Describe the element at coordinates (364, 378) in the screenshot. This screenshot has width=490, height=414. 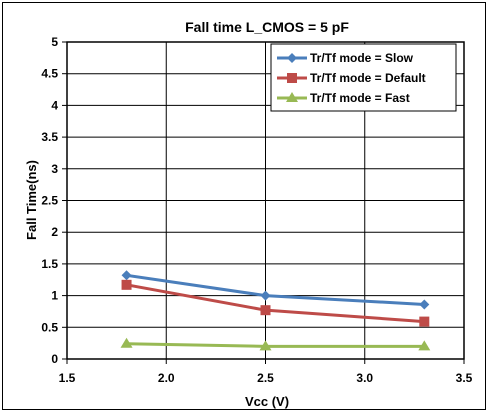
I see `x-tick-label: 3.0` at that location.